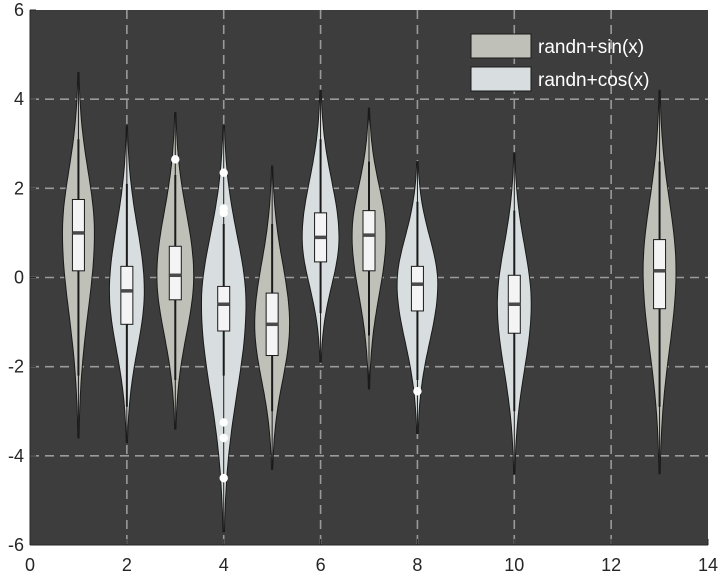  What do you see at coordinates (127, 565) in the screenshot?
I see `x-tick-label: 2` at bounding box center [127, 565].